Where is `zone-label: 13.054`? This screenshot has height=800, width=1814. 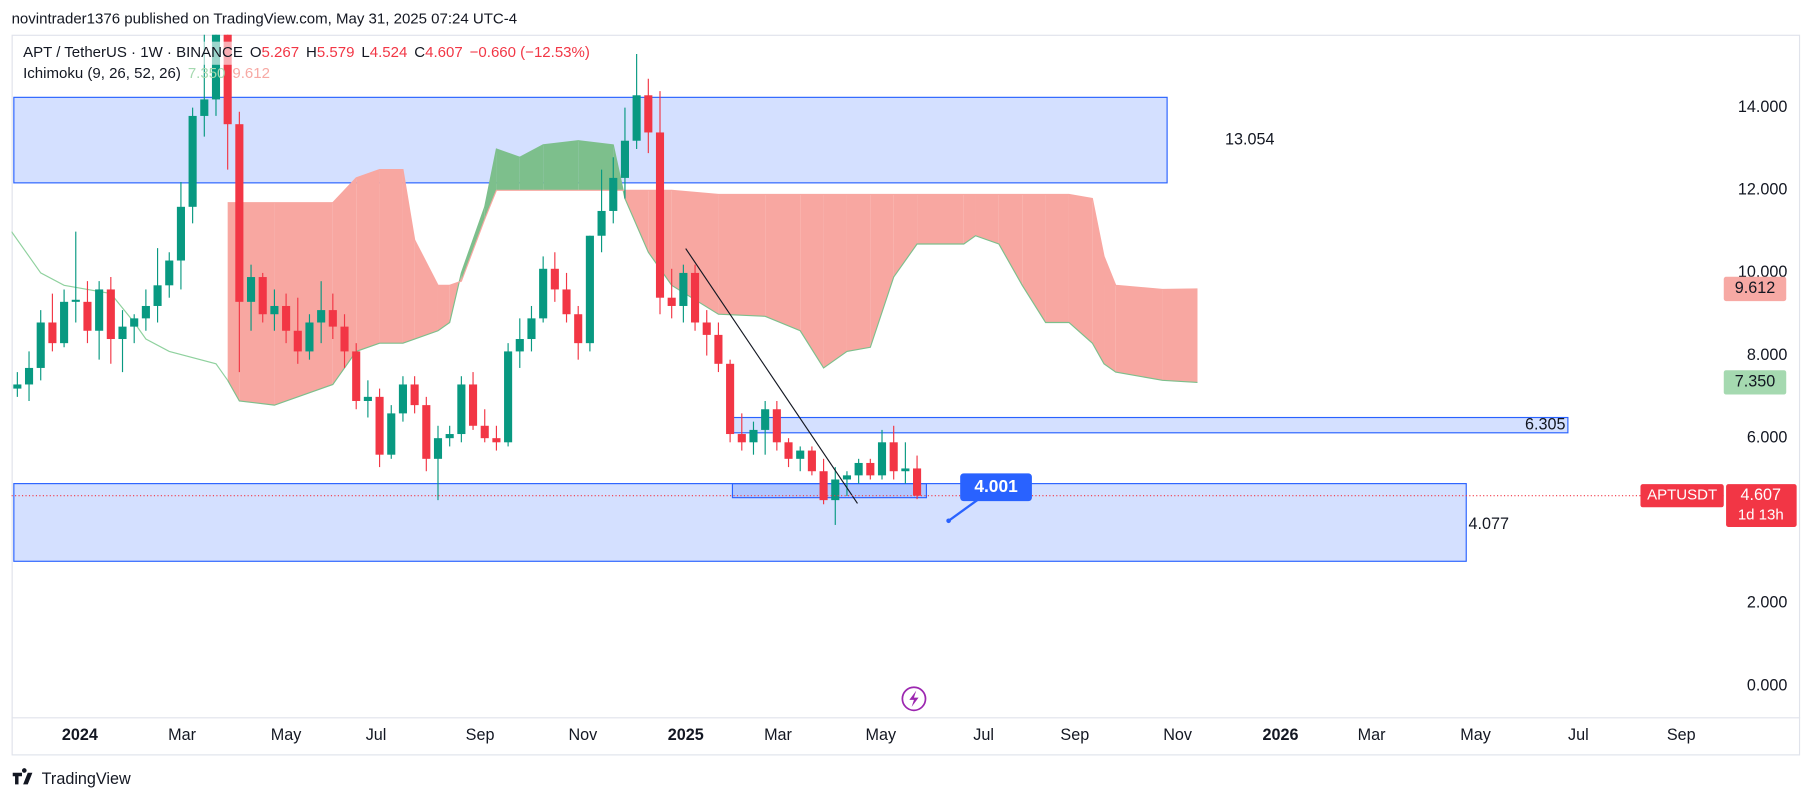 zone-label: 13.054 is located at coordinates (1250, 139).